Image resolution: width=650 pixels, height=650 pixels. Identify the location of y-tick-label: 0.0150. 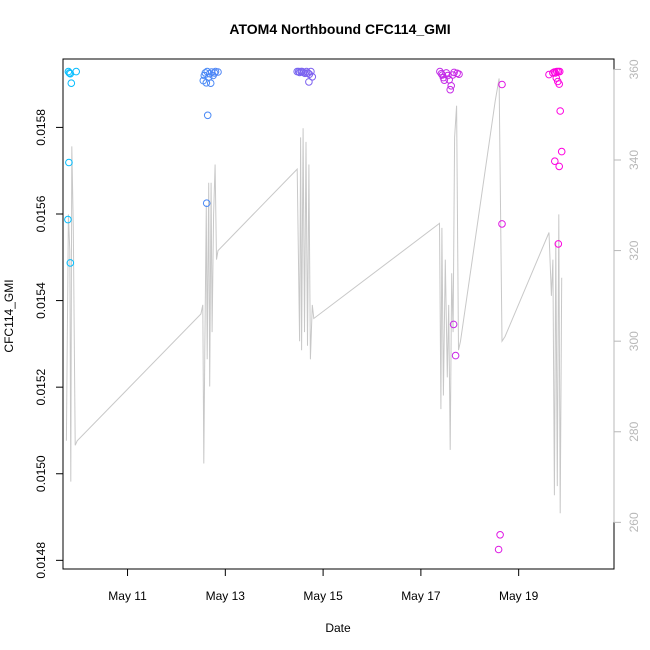
(41, 473).